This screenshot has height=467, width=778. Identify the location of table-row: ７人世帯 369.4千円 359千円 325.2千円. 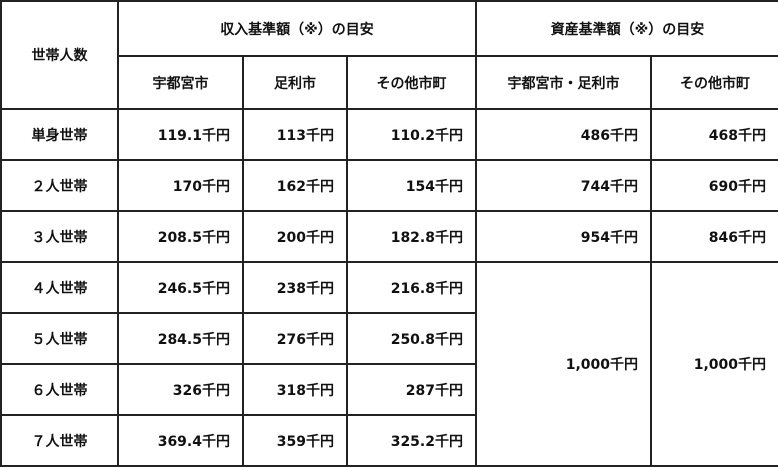
(389, 440).